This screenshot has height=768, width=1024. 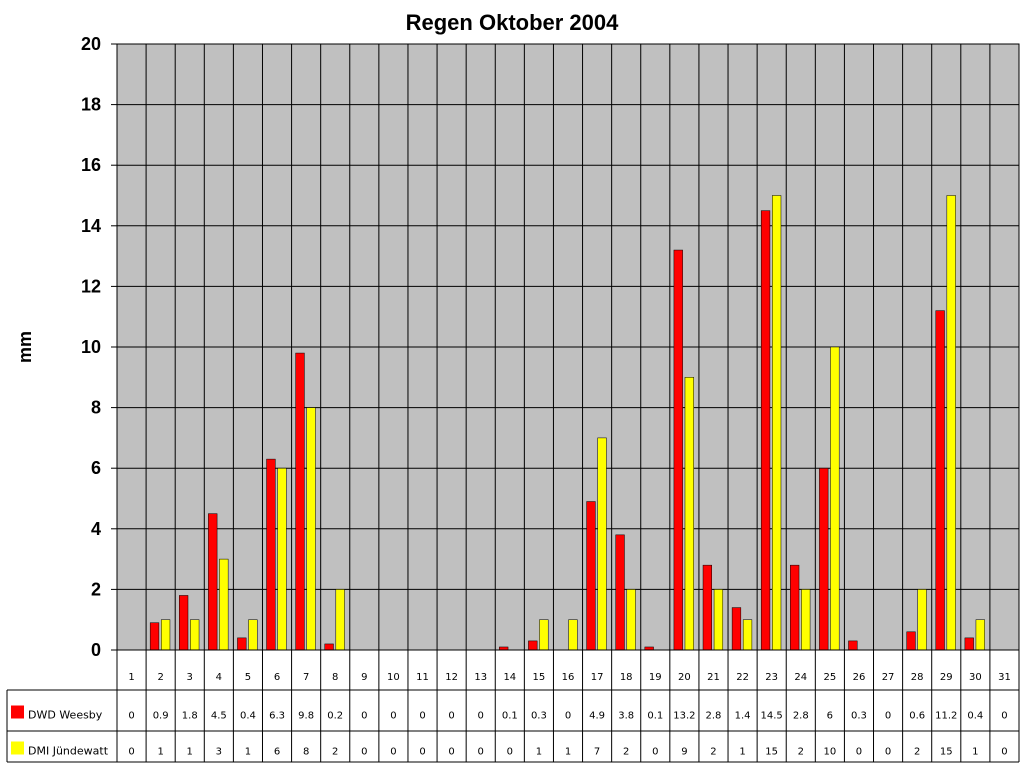 I want to click on y-tick-label: 6, so click(x=96, y=468).